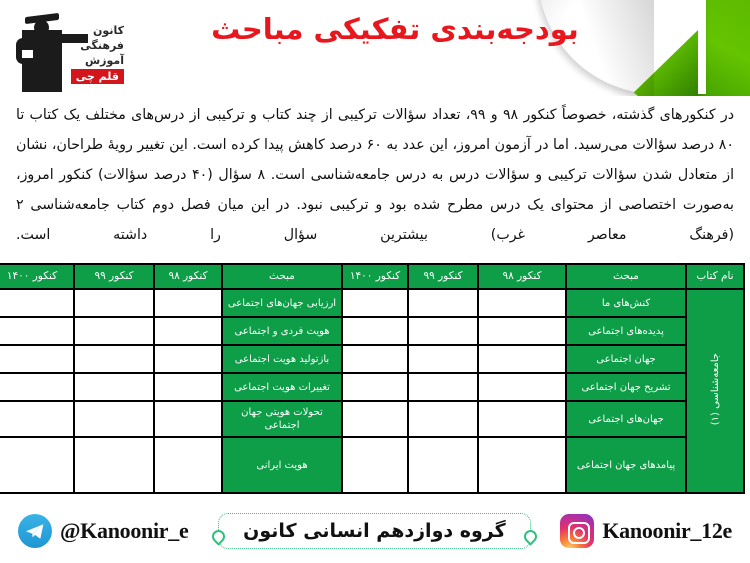 This screenshot has height=563, width=750. I want to click on instagram-icon, so click(577, 531).